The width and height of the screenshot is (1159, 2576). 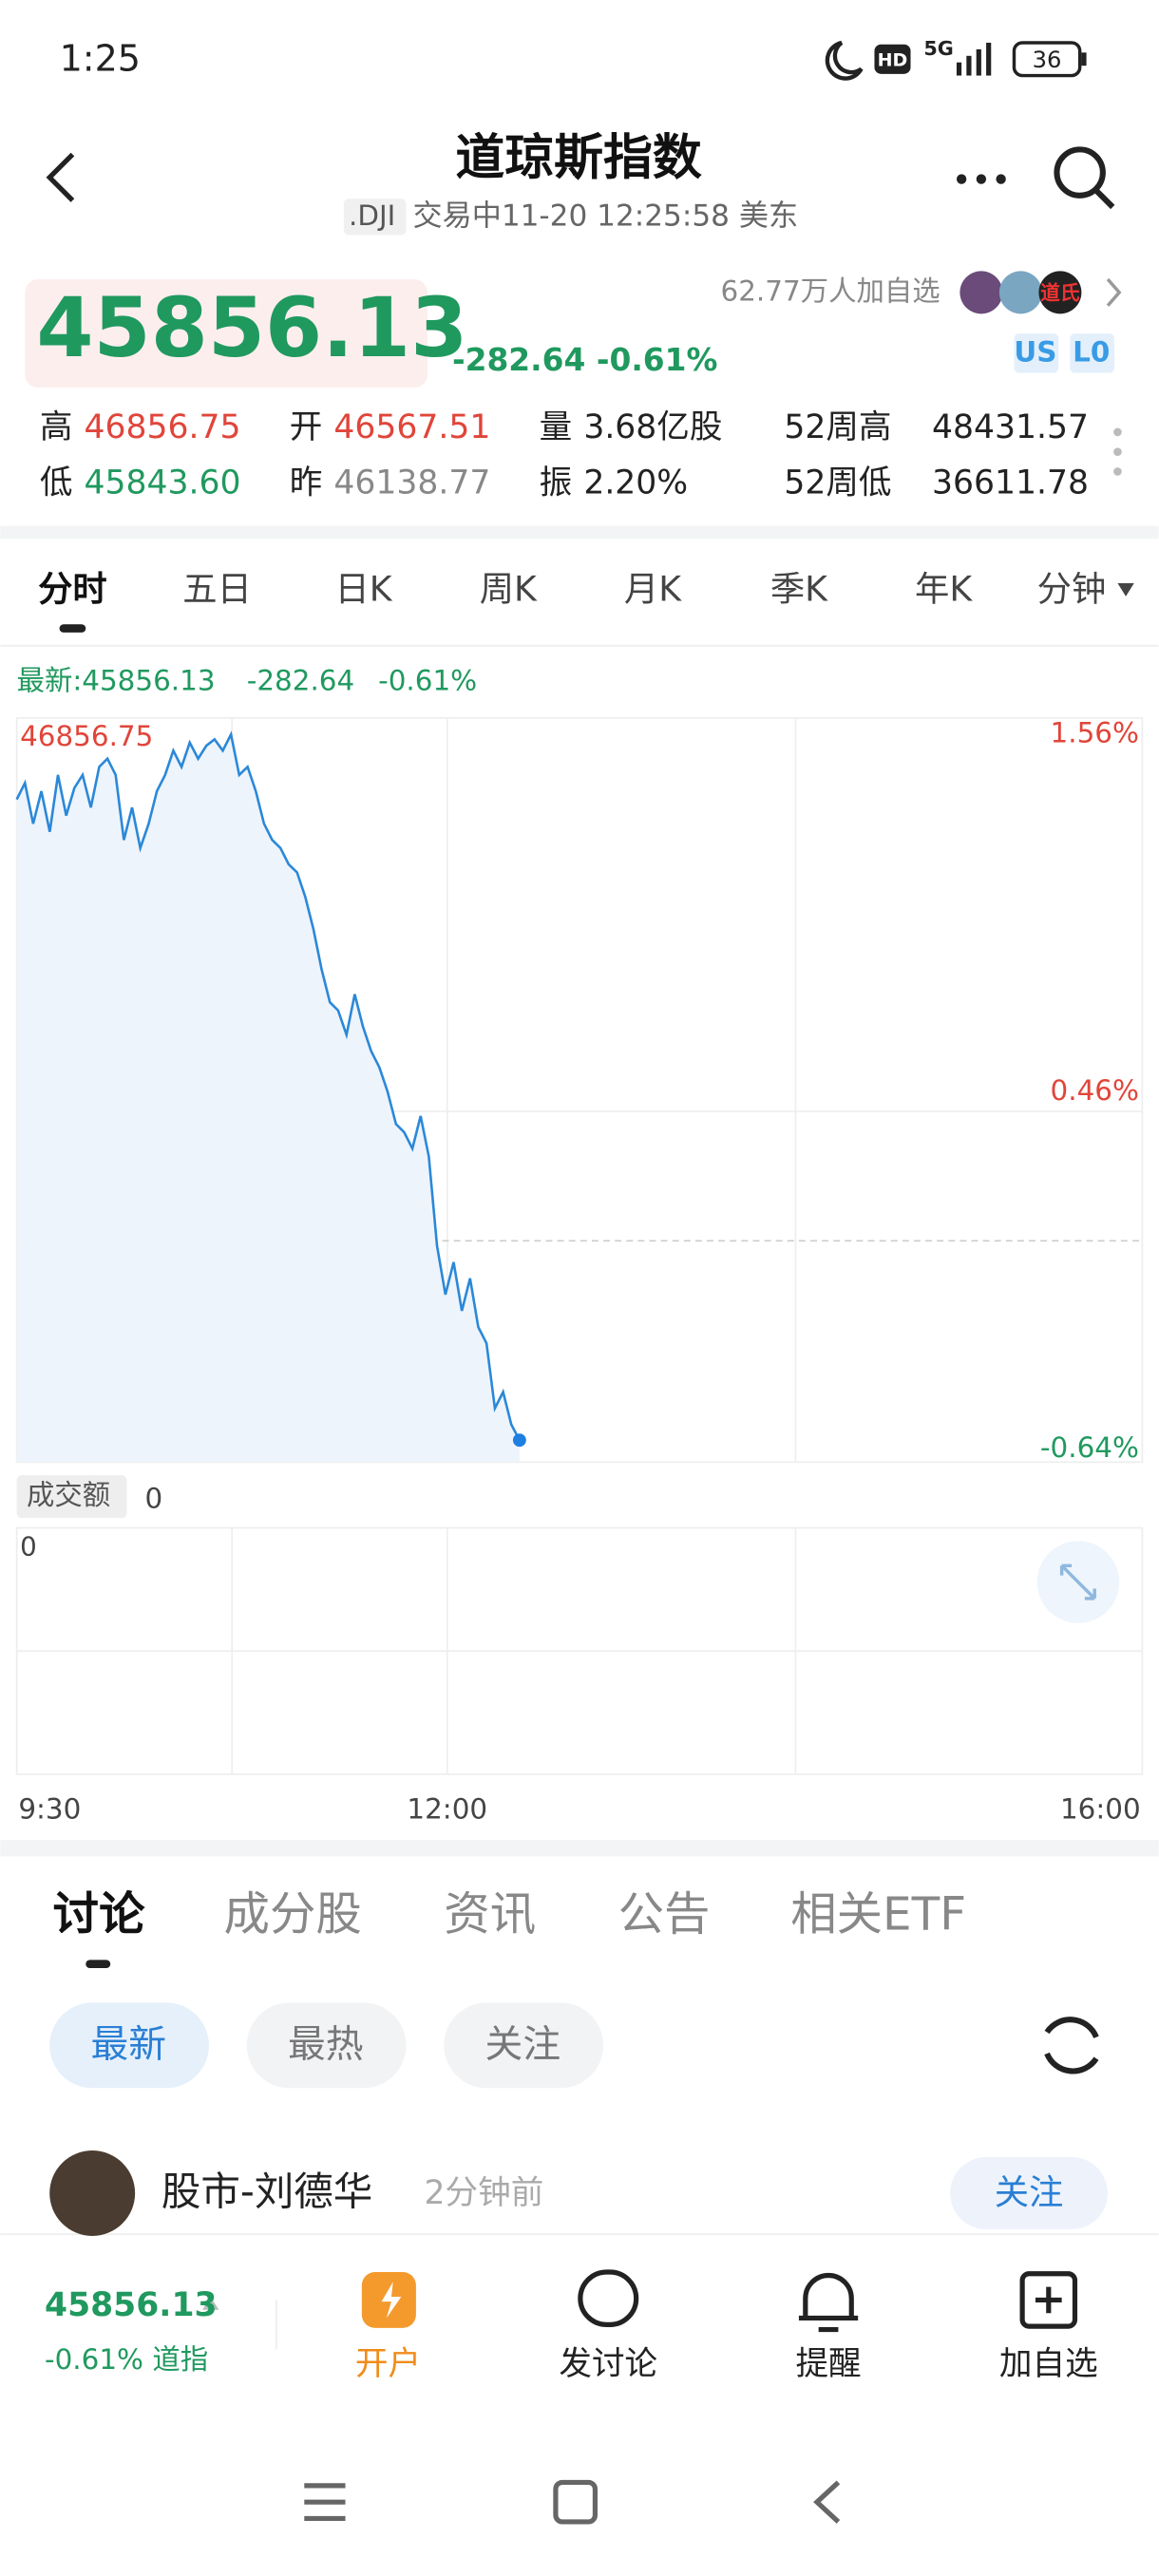 I want to click on volume-label-bg, so click(x=71, y=1497).